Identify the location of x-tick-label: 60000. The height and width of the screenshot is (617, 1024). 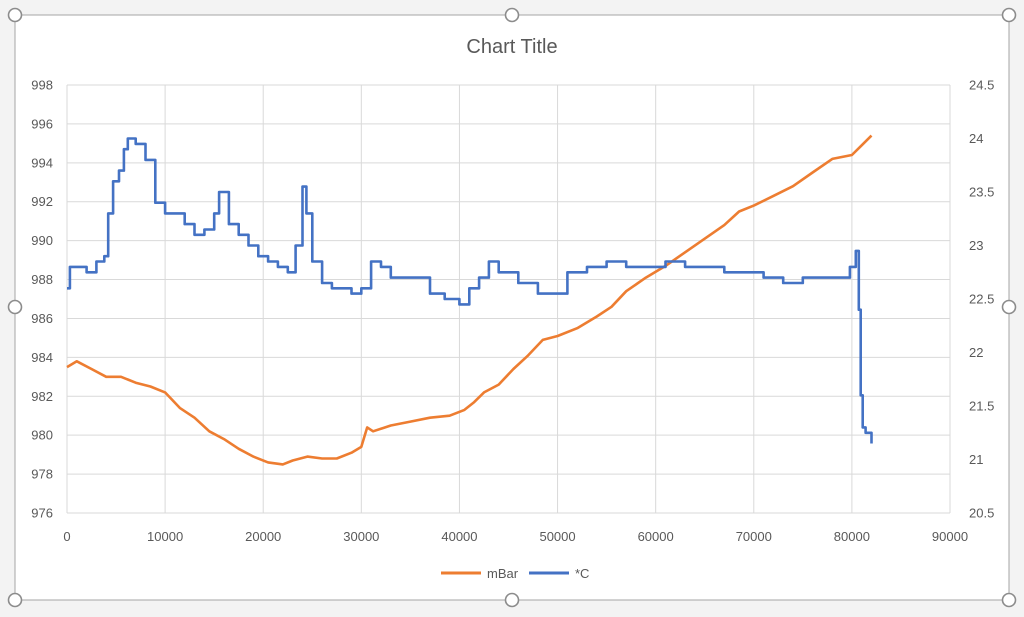
(656, 536).